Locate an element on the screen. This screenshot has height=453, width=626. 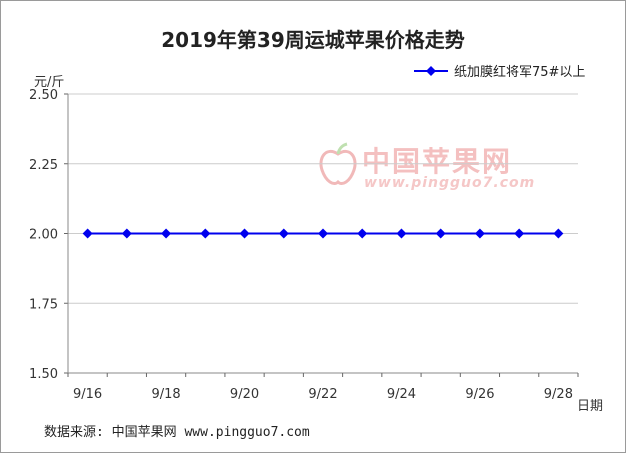
x-tick-label: 9/26 is located at coordinates (479, 394).